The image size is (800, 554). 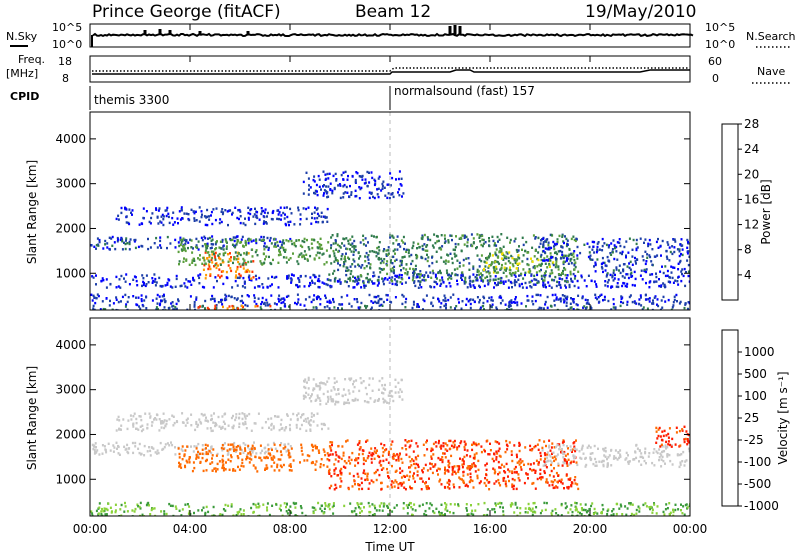 What do you see at coordinates (464, 91) in the screenshot?
I see `cpid-segment-normalsound: normalsound (fast) 157` at bounding box center [464, 91].